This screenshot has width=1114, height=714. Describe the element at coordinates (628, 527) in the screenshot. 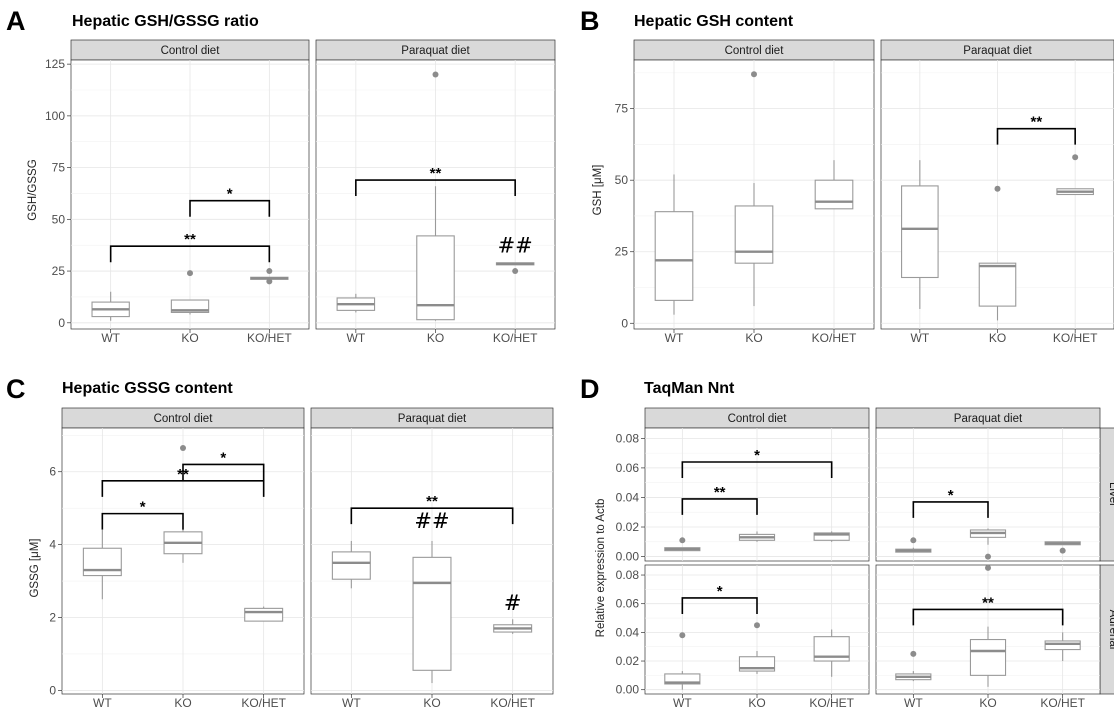

I see `y-tick-label: 0.02` at that location.